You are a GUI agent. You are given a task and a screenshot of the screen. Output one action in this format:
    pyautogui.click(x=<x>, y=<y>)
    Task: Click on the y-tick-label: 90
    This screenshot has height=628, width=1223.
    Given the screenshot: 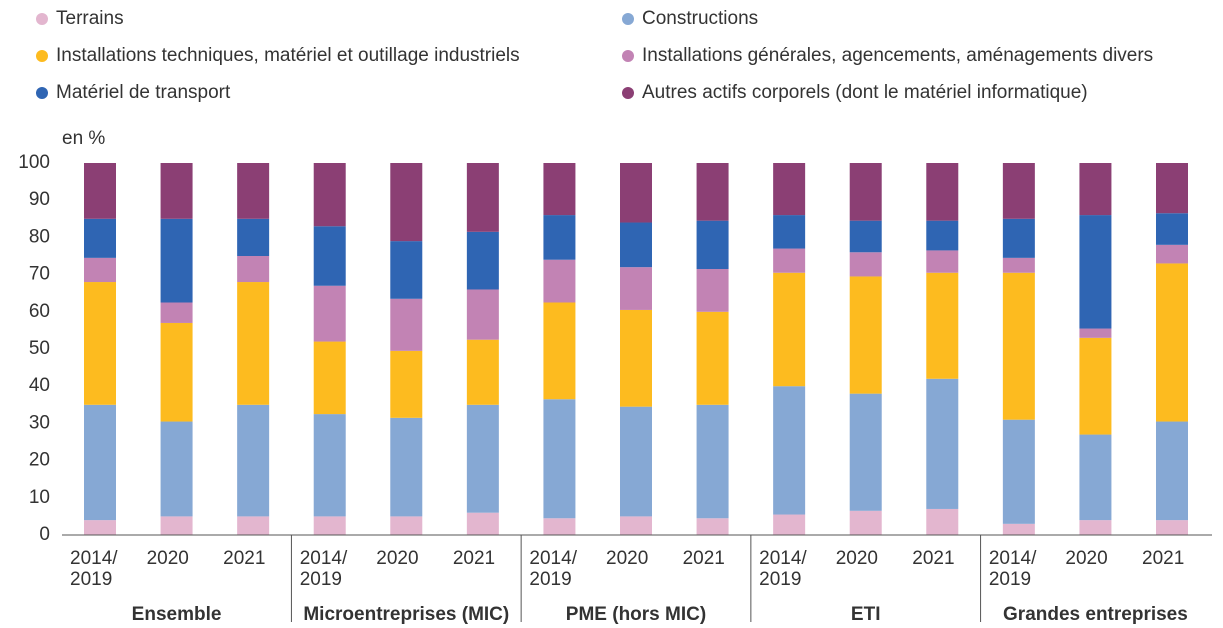 What is the action you would take?
    pyautogui.click(x=39, y=199)
    